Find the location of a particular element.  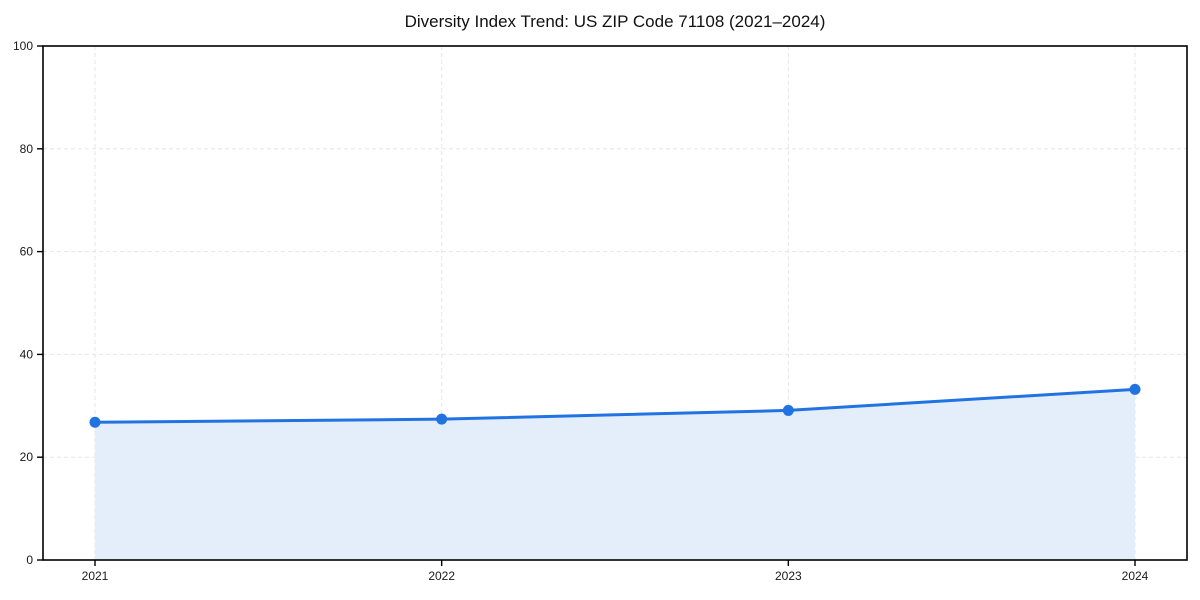

x-tick-label: 2024 is located at coordinates (1135, 576).